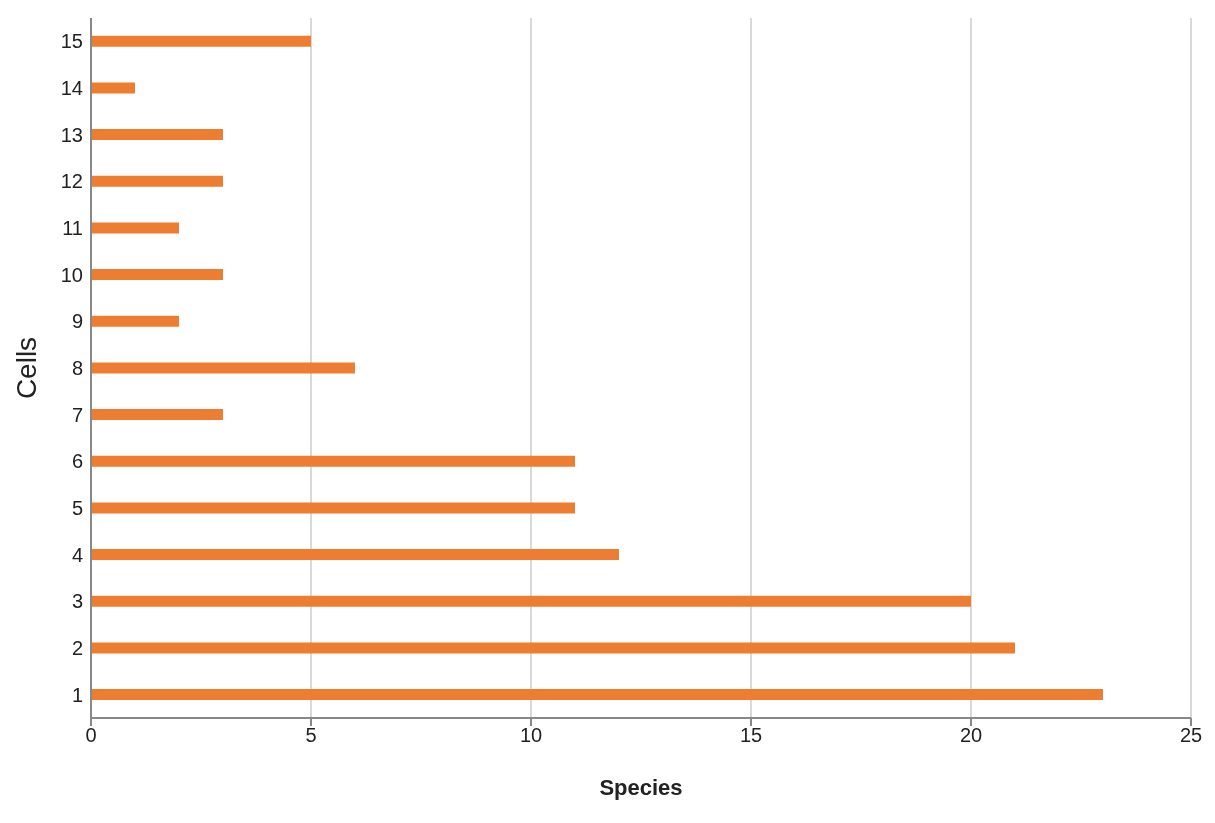  I want to click on y-tick-label: 8, so click(77, 368).